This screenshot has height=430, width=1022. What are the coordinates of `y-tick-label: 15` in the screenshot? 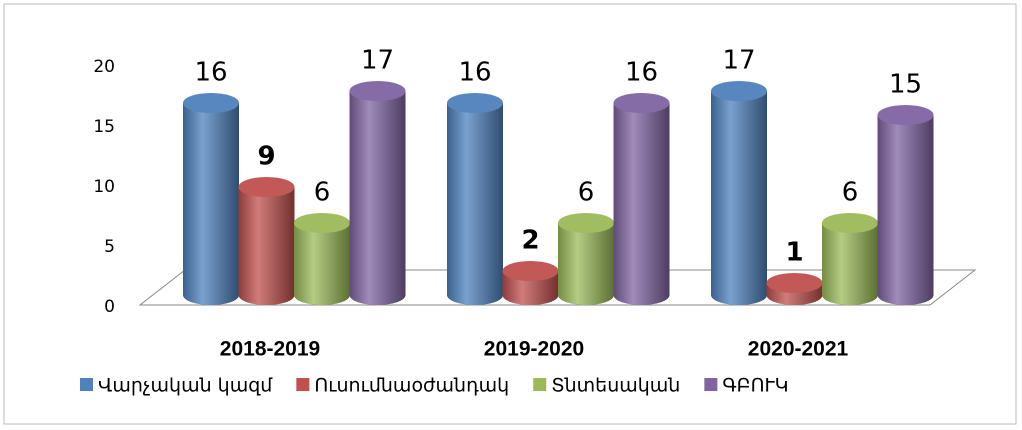 It's located at (104, 127).